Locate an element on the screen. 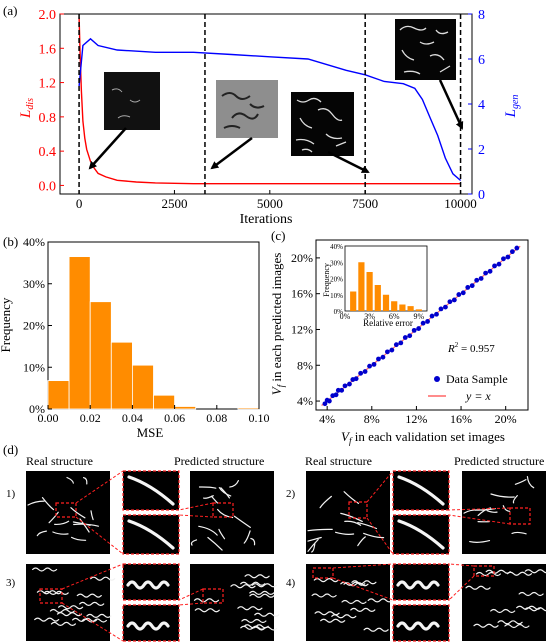 The image size is (550, 644). y-tick-label: 8% is located at coordinates (305, 365).